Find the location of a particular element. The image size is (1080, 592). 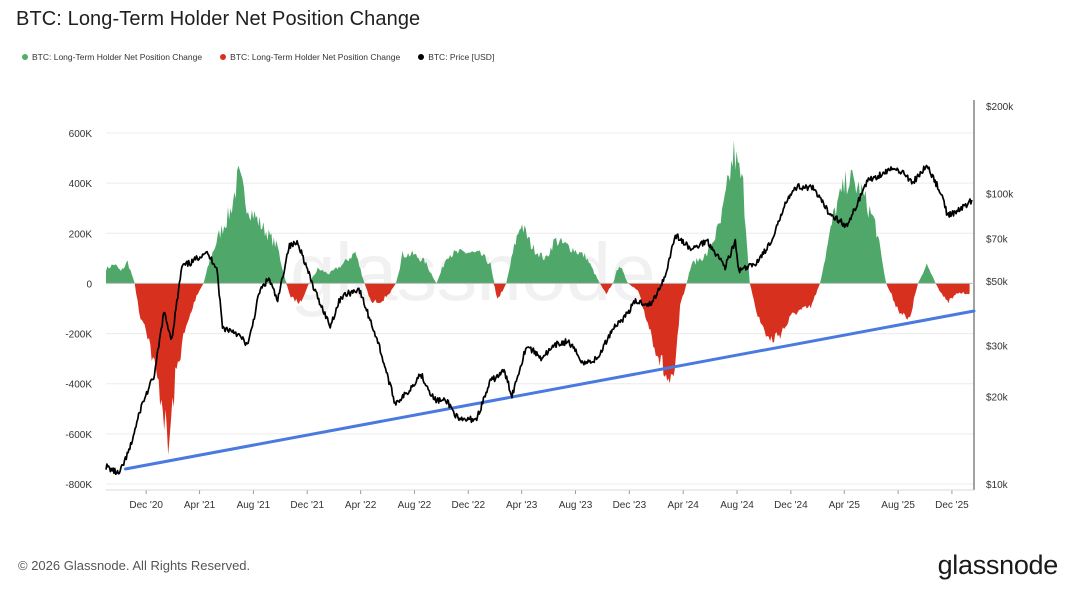

left-axis-tick: -600K is located at coordinates (78, 435).